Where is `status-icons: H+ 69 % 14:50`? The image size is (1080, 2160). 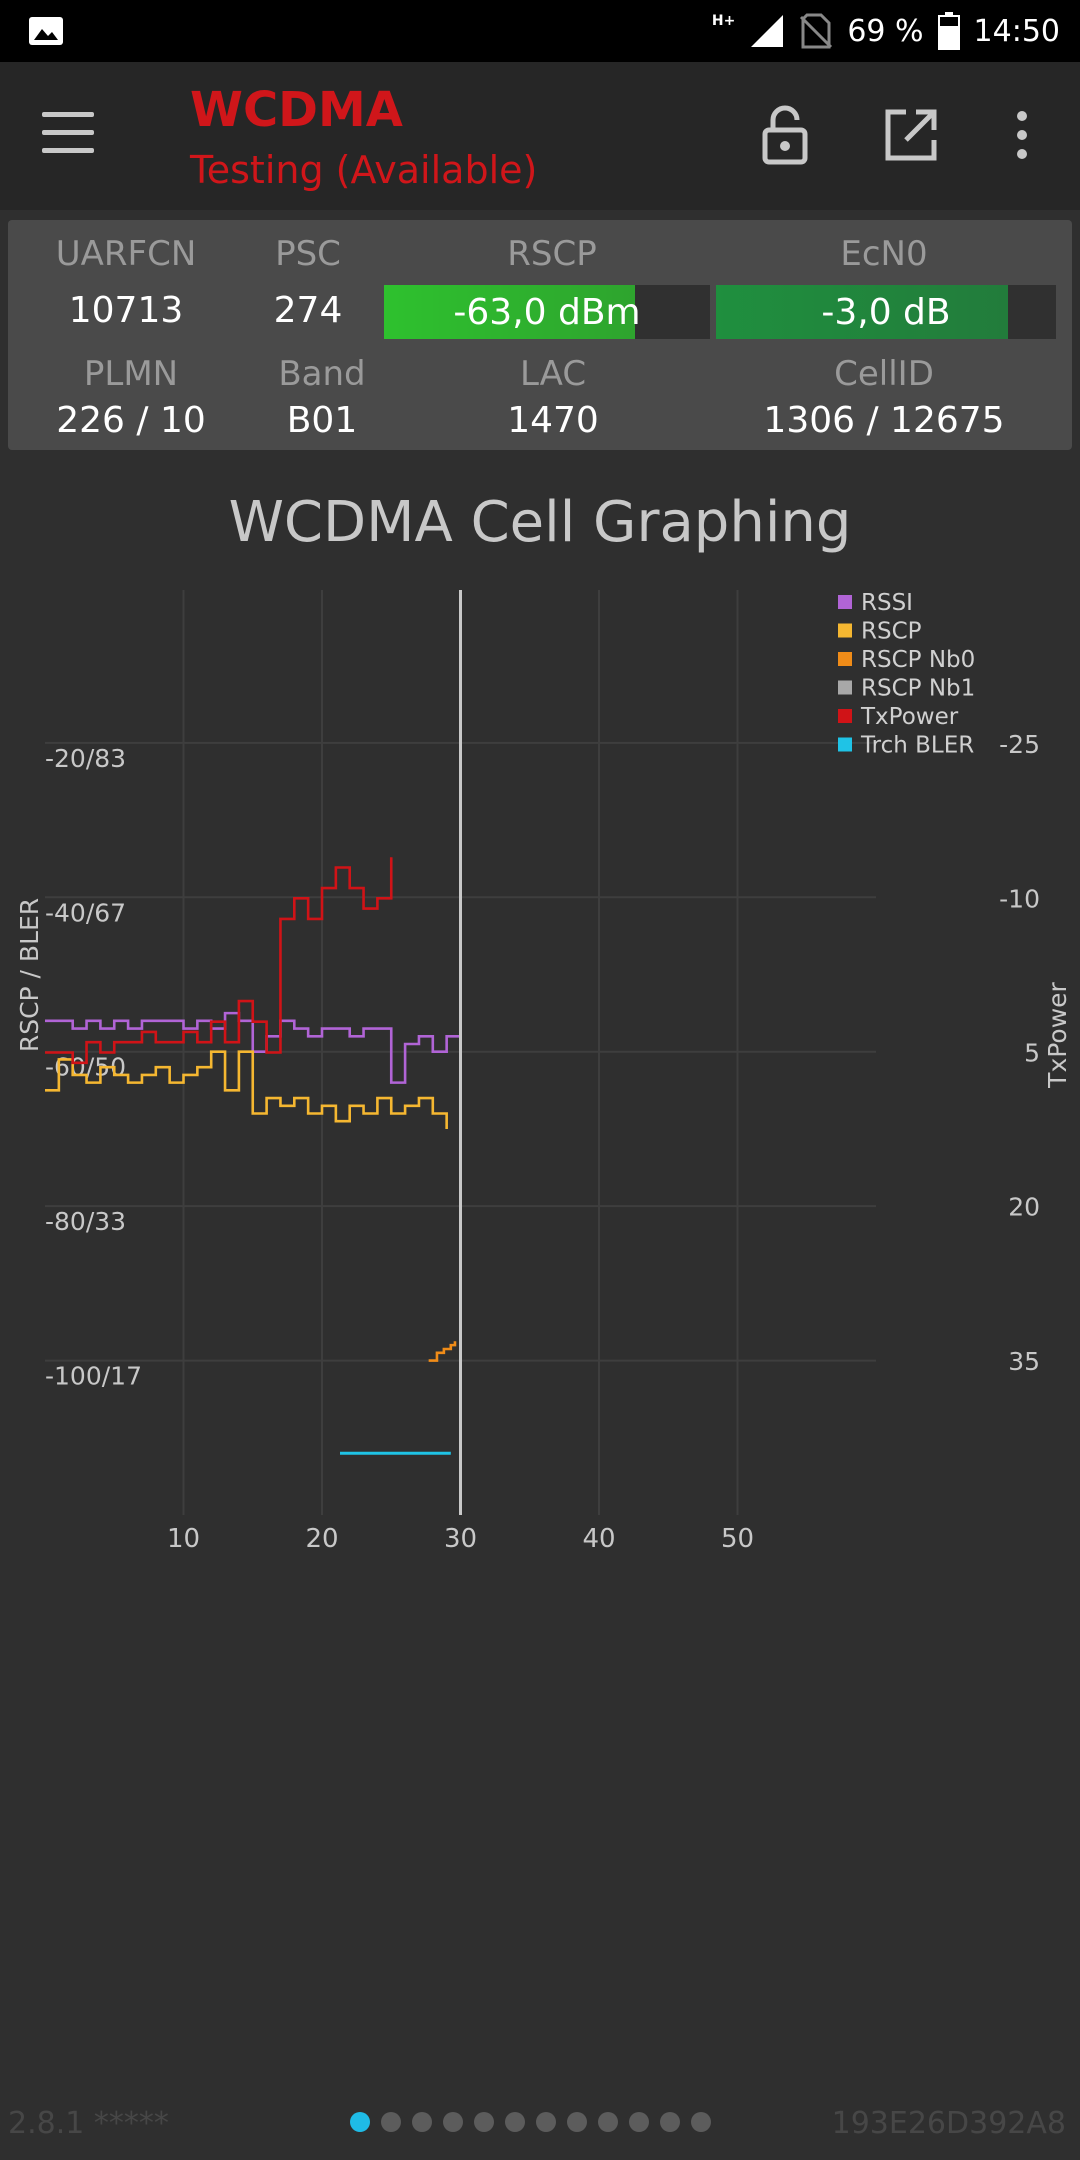 status-icons: H+ 69 % 14:50 is located at coordinates (886, 31).